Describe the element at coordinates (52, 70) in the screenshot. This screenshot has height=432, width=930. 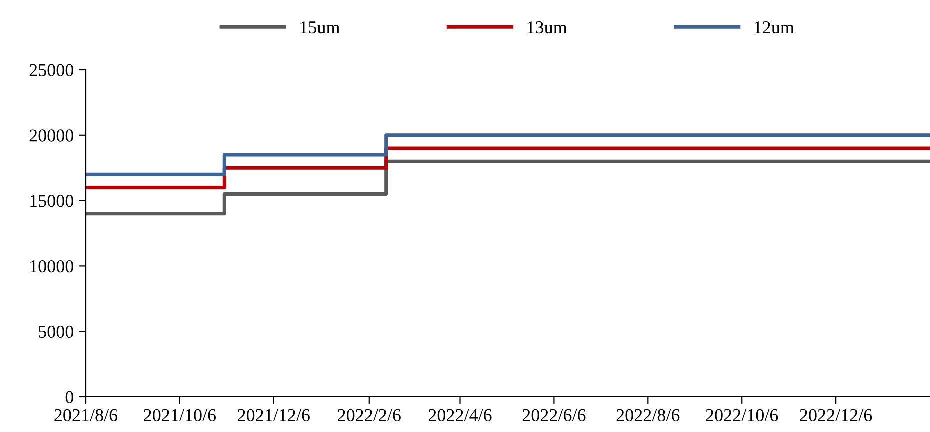
I see `y-tick-label: 25000` at that location.